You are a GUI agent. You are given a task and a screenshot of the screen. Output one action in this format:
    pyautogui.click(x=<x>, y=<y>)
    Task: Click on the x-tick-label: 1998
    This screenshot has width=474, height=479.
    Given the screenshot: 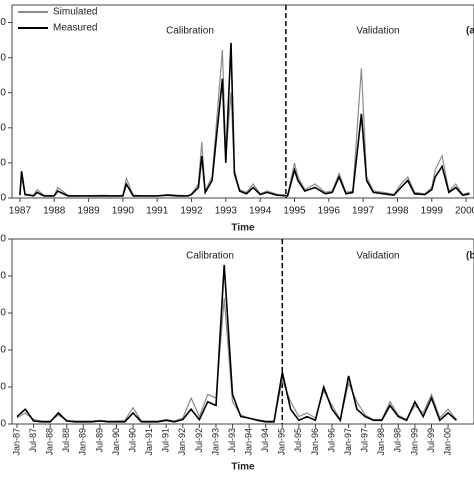 What is the action you would take?
    pyautogui.click(x=397, y=211)
    